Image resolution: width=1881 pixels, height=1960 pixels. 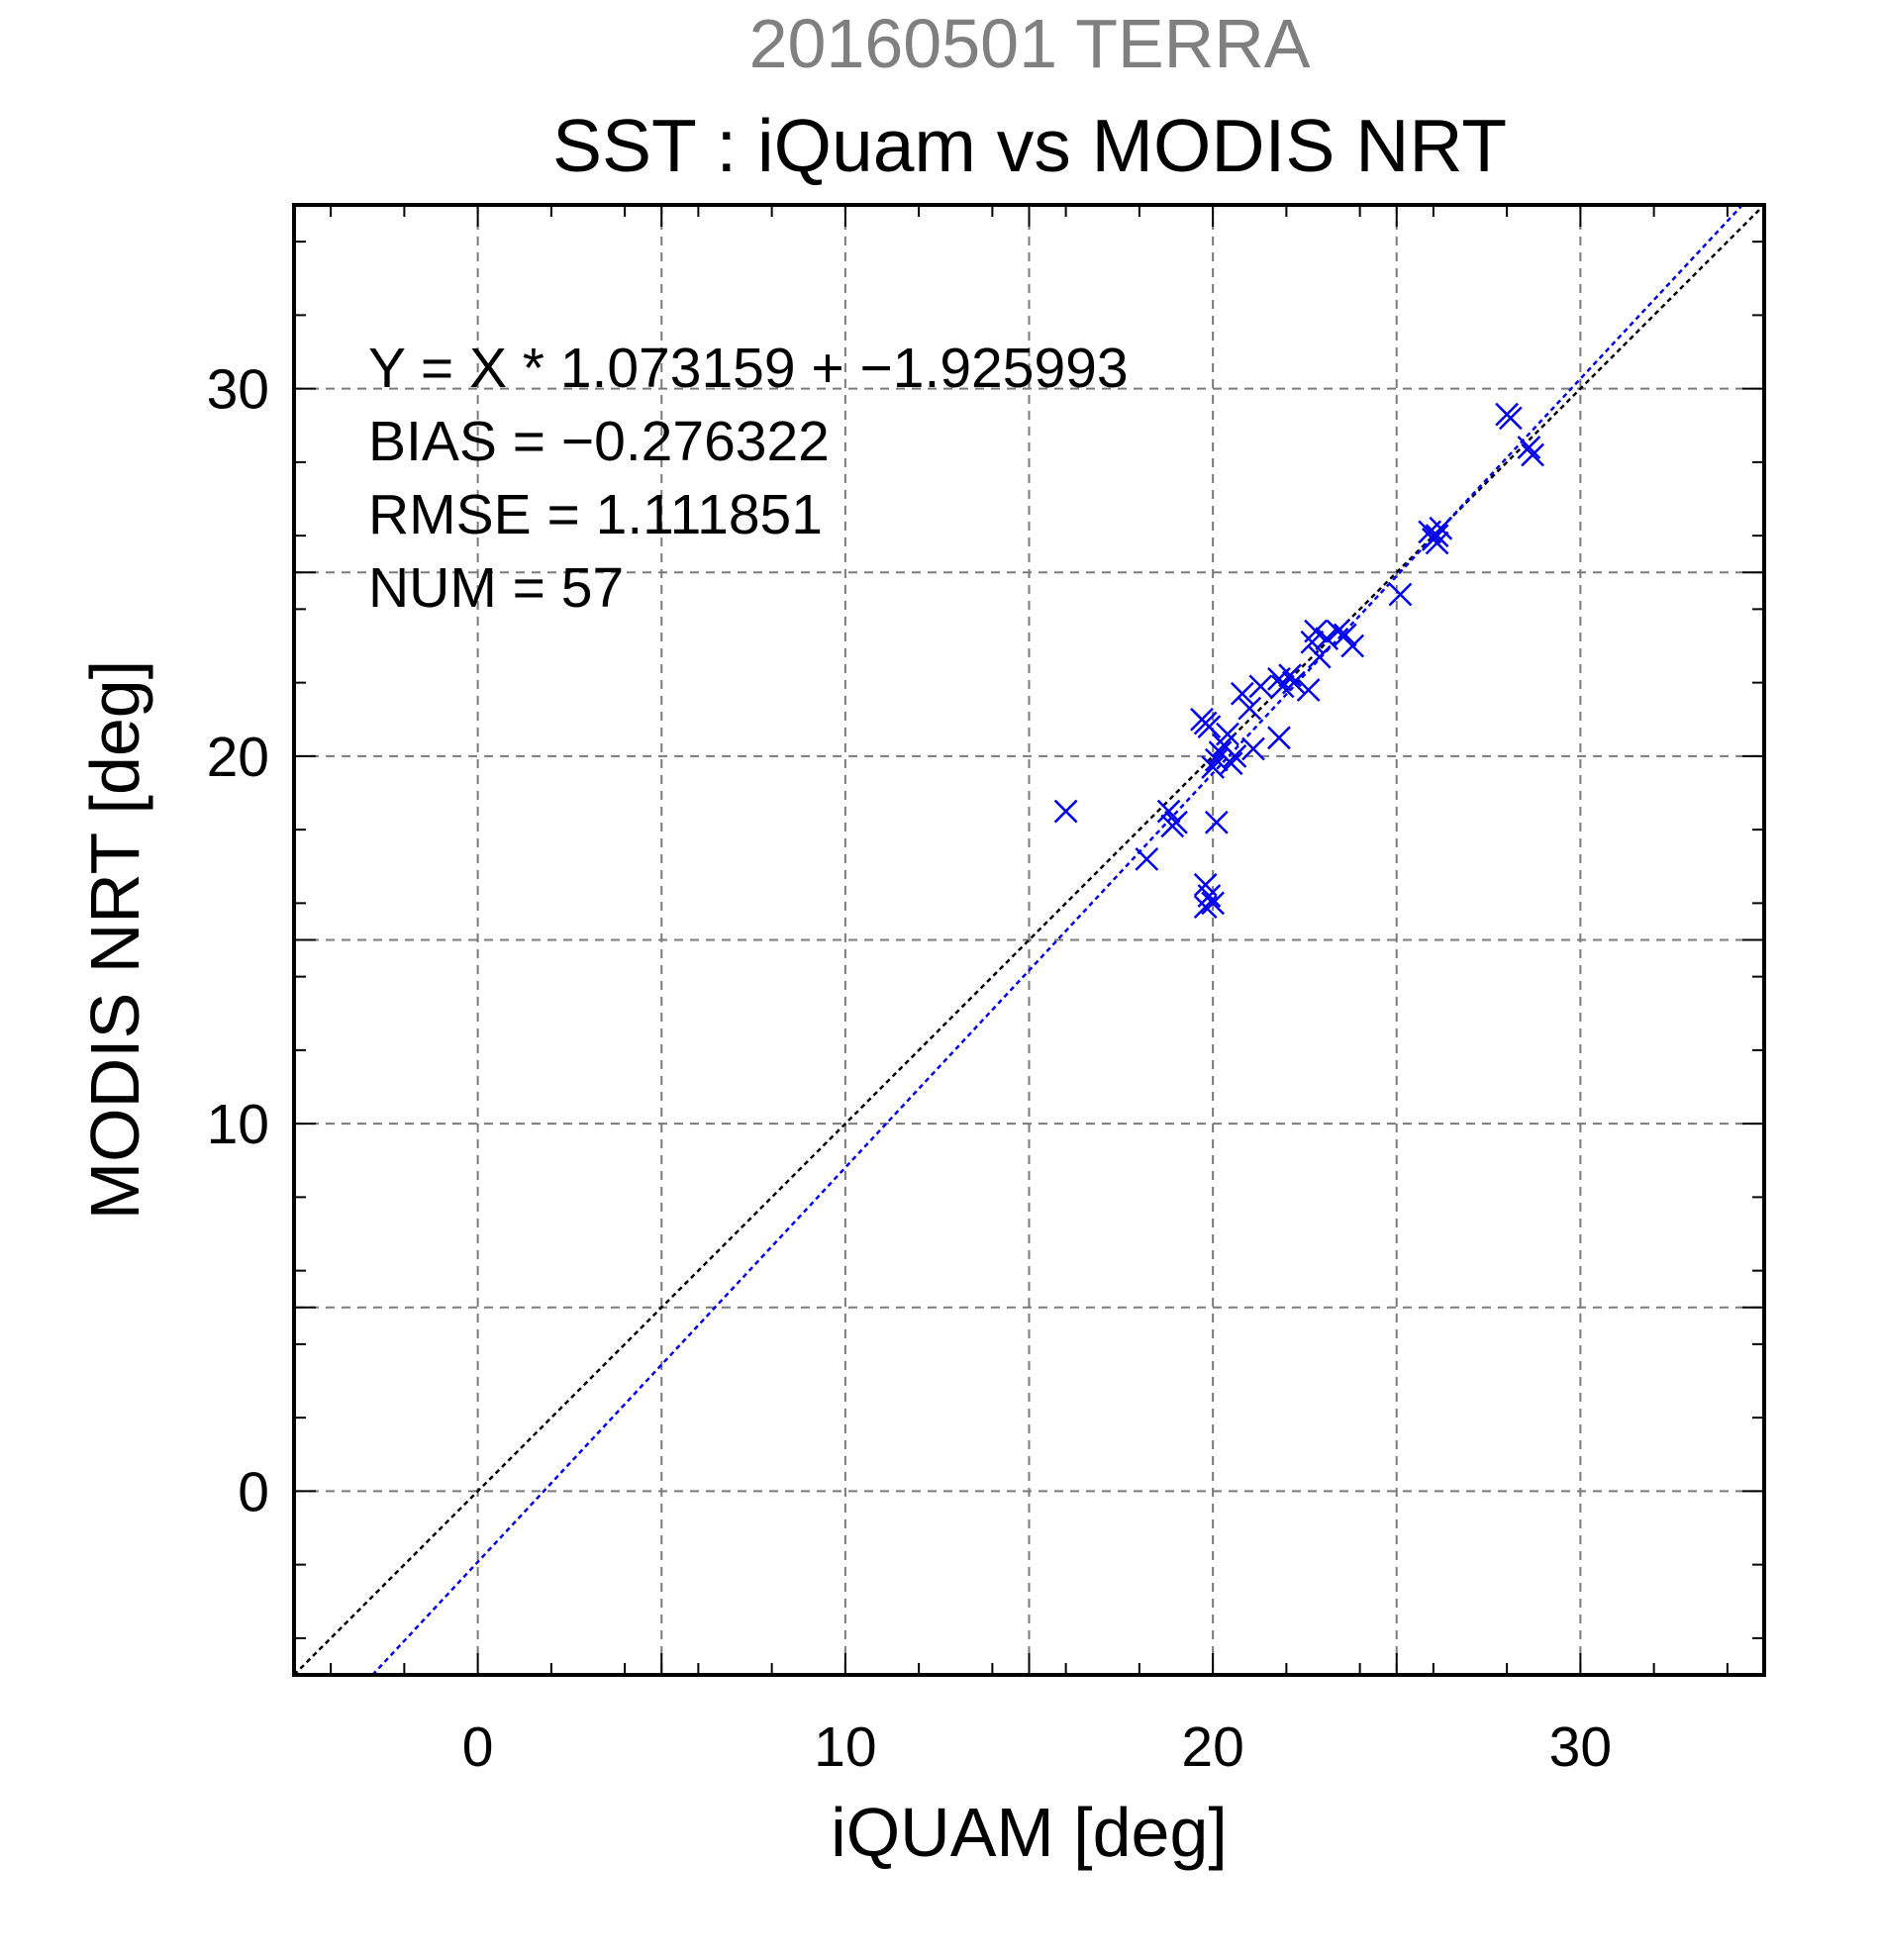 What do you see at coordinates (114, 940) in the screenshot?
I see `y-axis-label: MODIS NRT [deg]` at bounding box center [114, 940].